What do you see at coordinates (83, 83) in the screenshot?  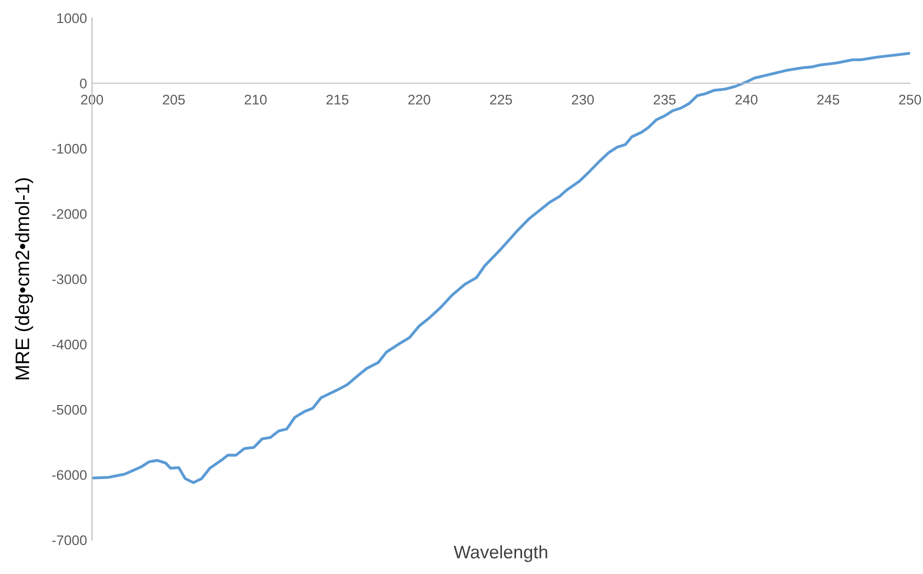 I see `y-tick-label: 0` at bounding box center [83, 83].